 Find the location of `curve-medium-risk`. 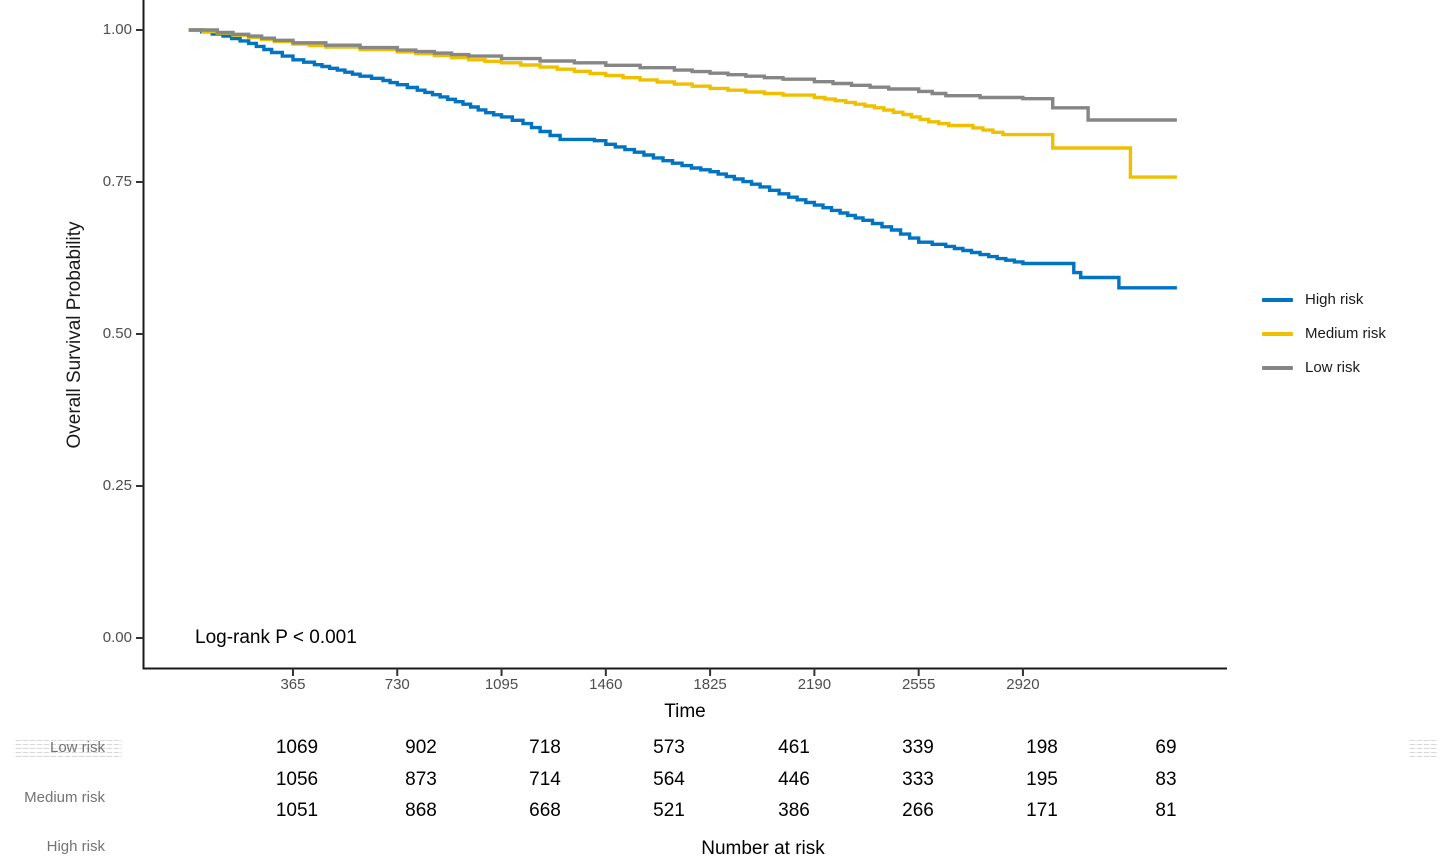

curve-medium-risk is located at coordinates (682, 103).